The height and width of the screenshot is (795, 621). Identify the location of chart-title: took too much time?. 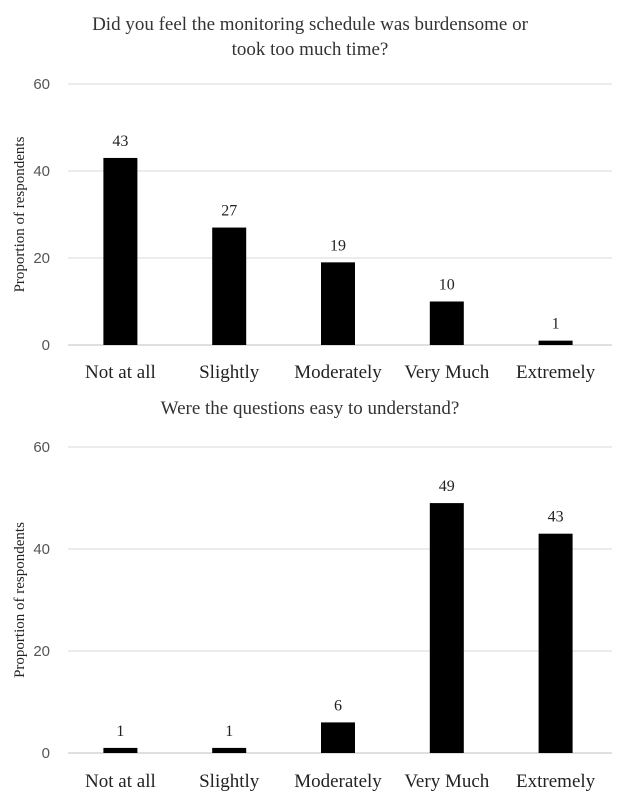
(310, 49).